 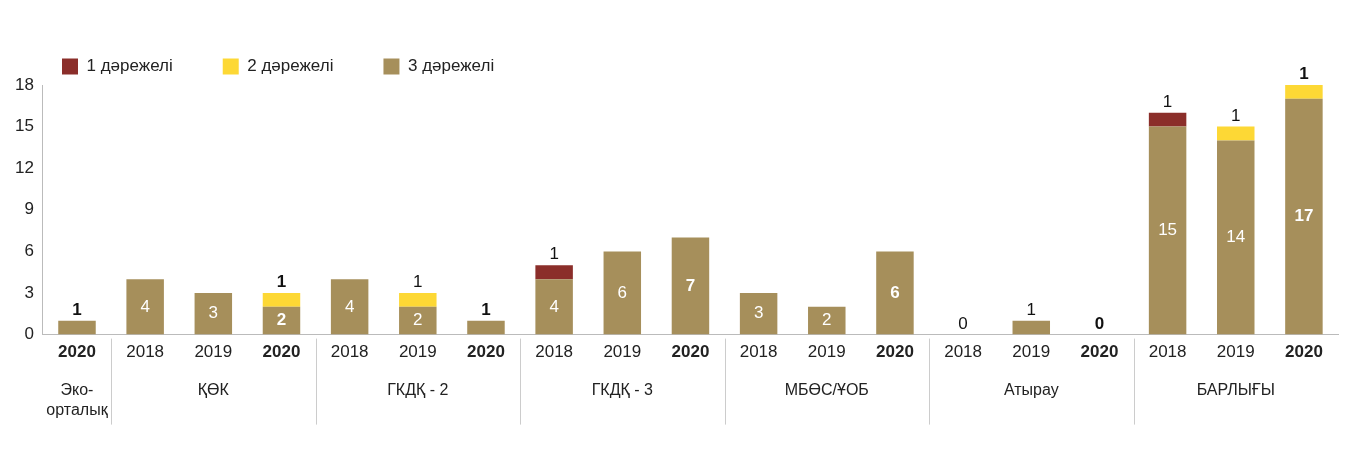 What do you see at coordinates (622, 390) in the screenshot?
I see `text: ГКДҚ - 3` at bounding box center [622, 390].